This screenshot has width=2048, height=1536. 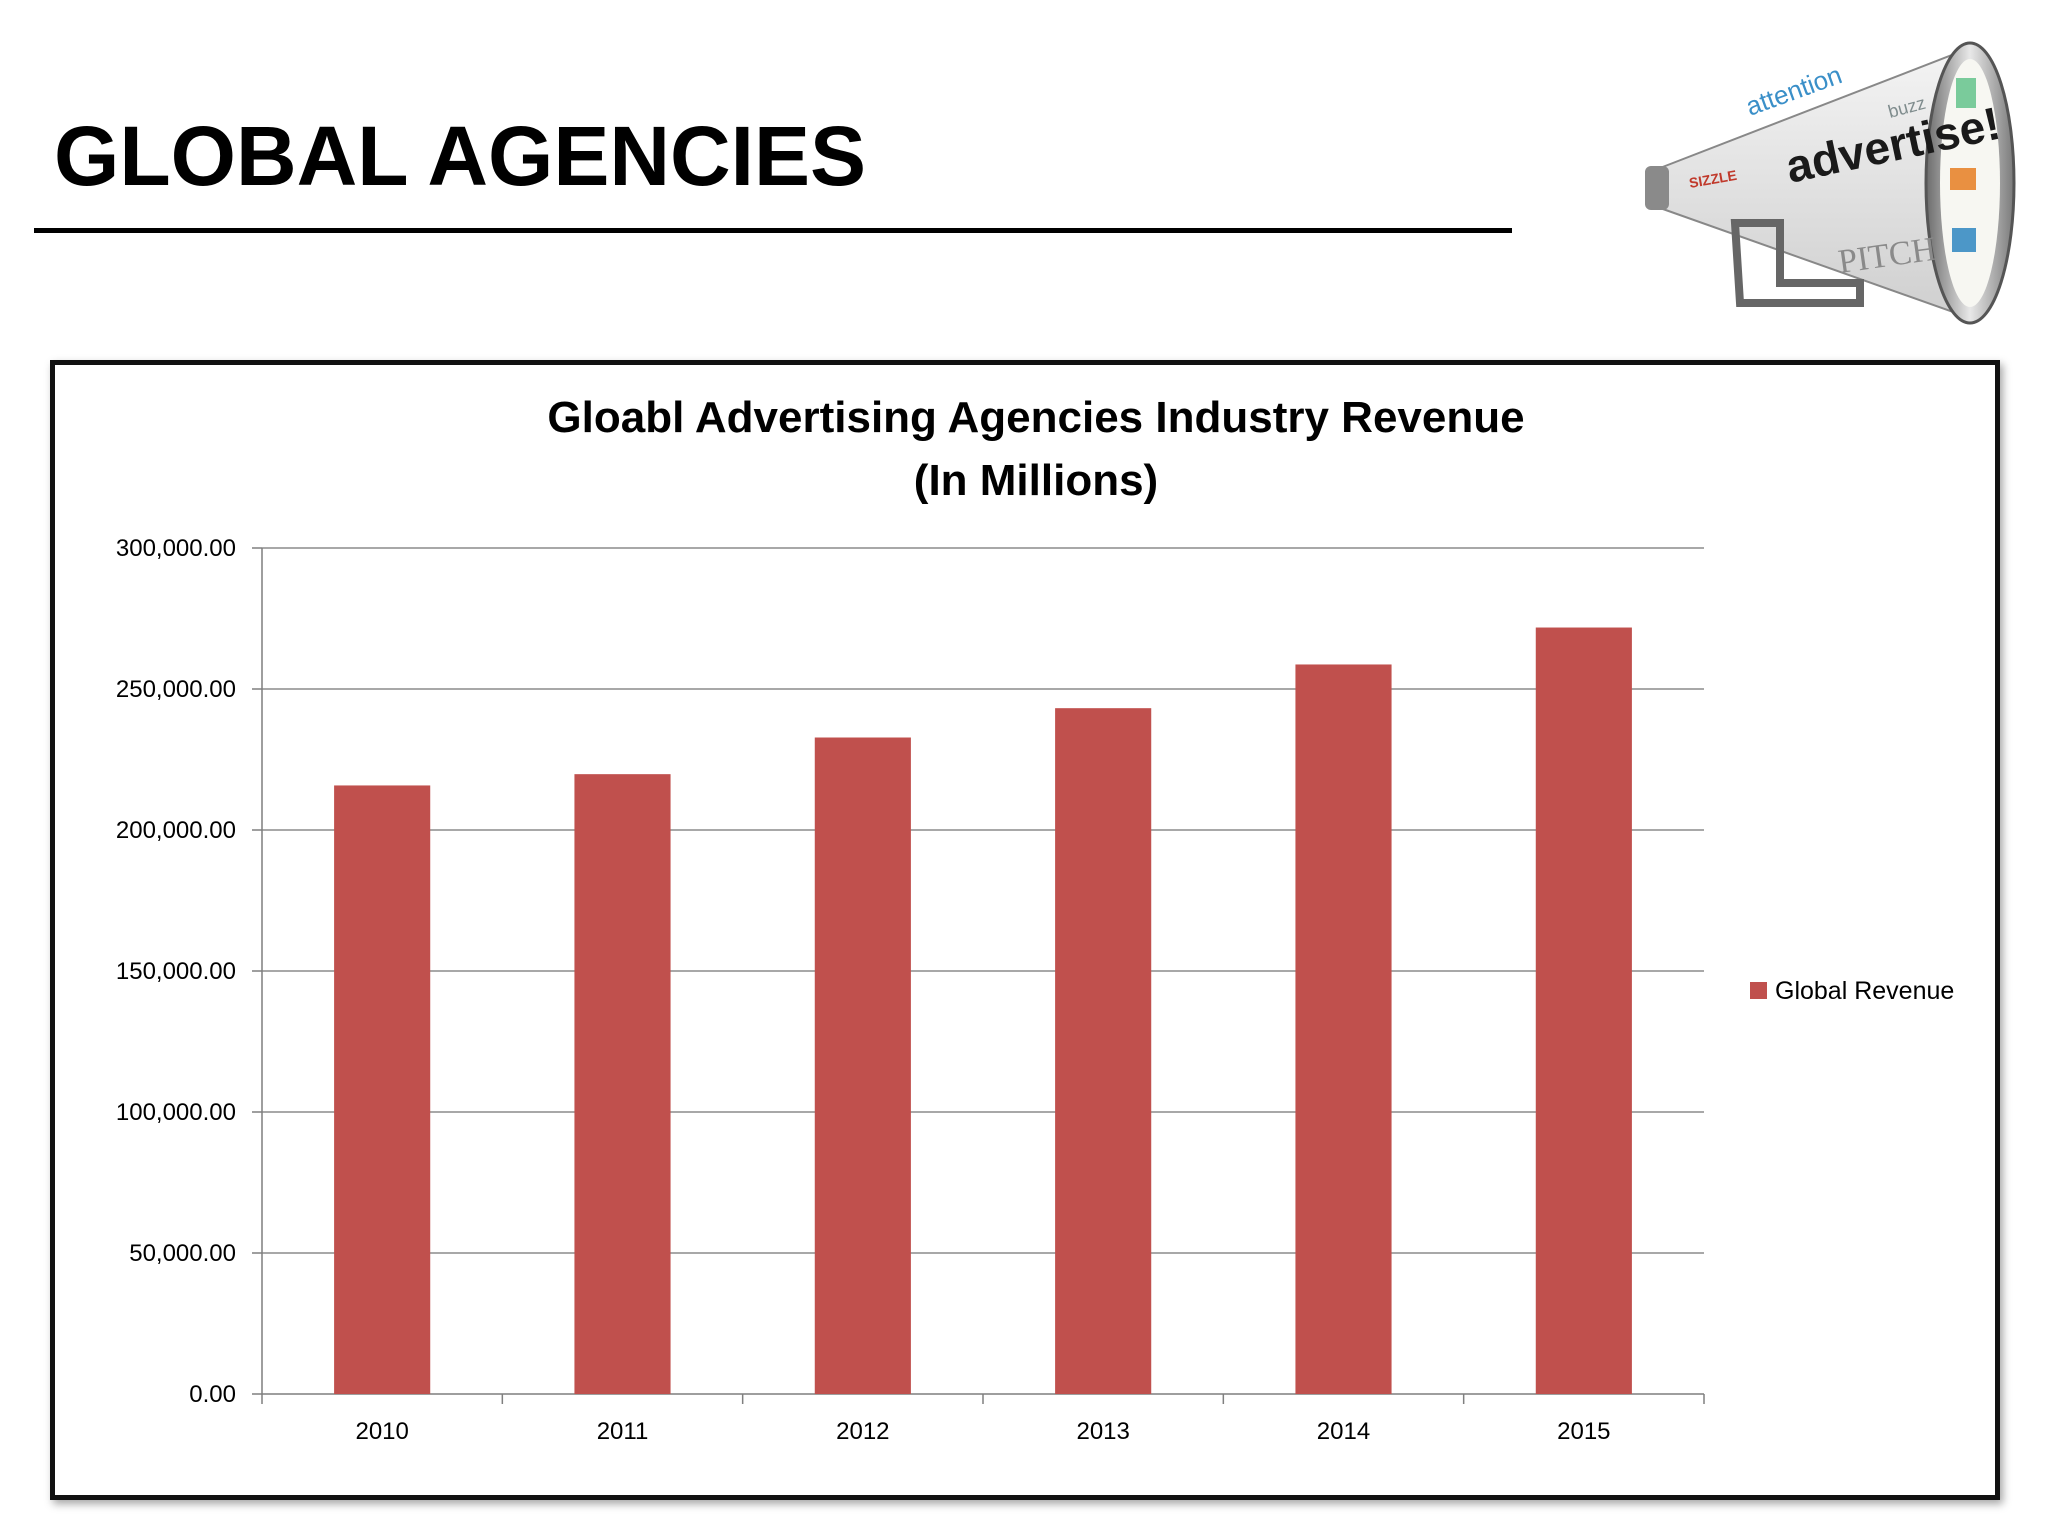 I want to click on bar-2011, so click(x=622, y=1084).